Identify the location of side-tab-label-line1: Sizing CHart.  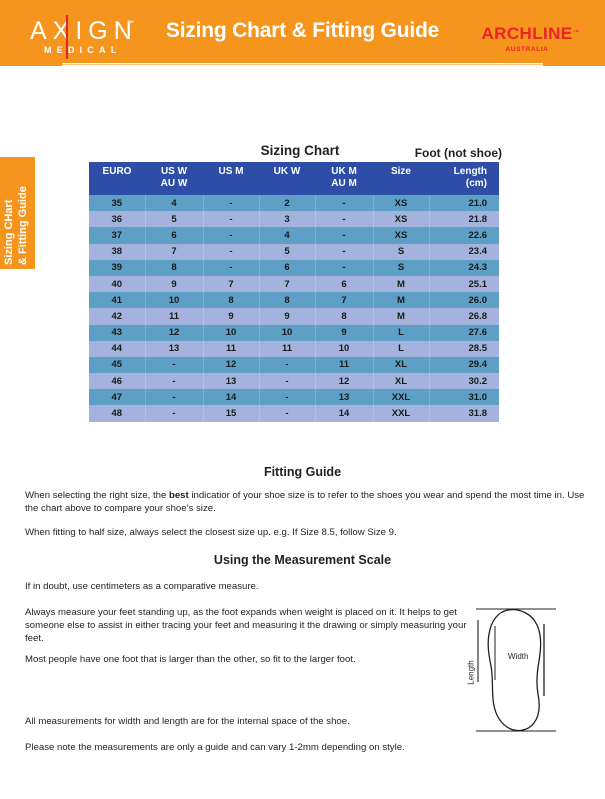
(9, 232).